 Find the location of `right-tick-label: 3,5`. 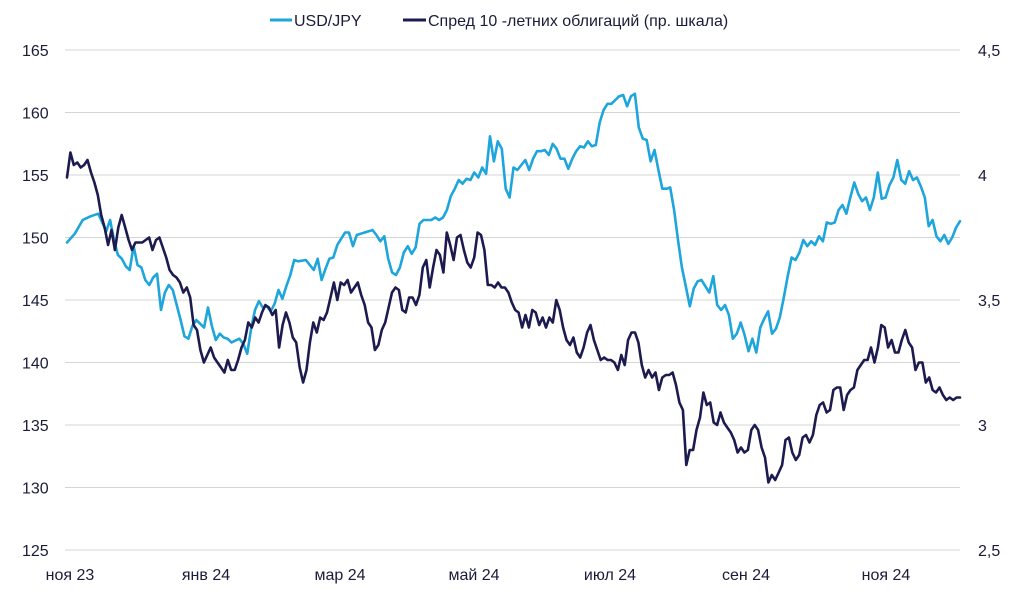

right-tick-label: 3,5 is located at coordinates (989, 301).